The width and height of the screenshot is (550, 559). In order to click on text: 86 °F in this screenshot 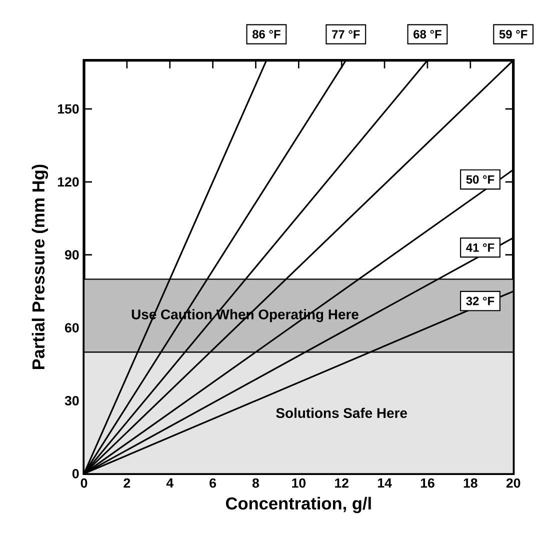, I will do `click(266, 34)`.